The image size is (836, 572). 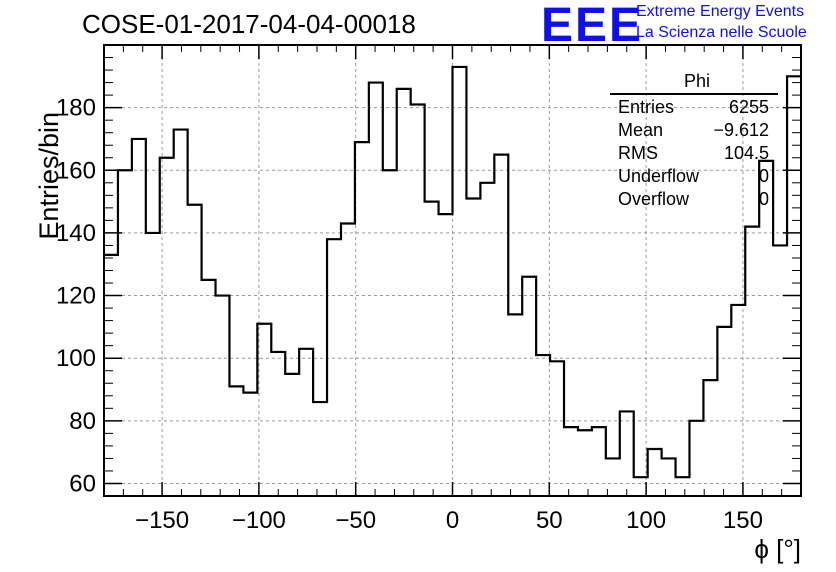 What do you see at coordinates (549, 520) in the screenshot?
I see `x-tick-label: 50` at bounding box center [549, 520].